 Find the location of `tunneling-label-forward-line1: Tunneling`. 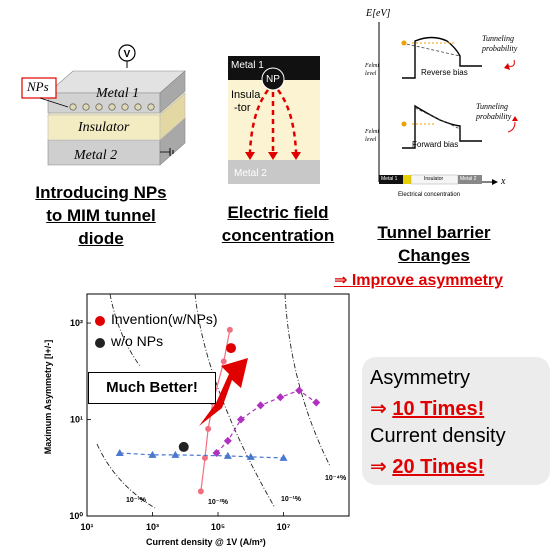

tunneling-label-forward-line1: Tunneling is located at coordinates (492, 106).